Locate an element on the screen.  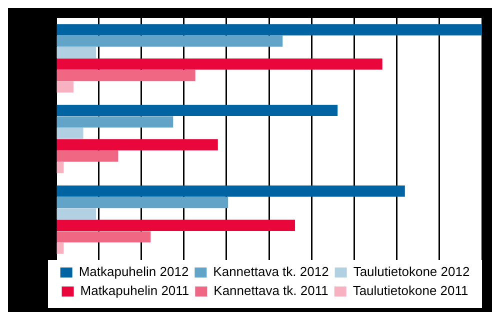
legend-label: Kannettava tk. 2012 is located at coordinates (271, 272).